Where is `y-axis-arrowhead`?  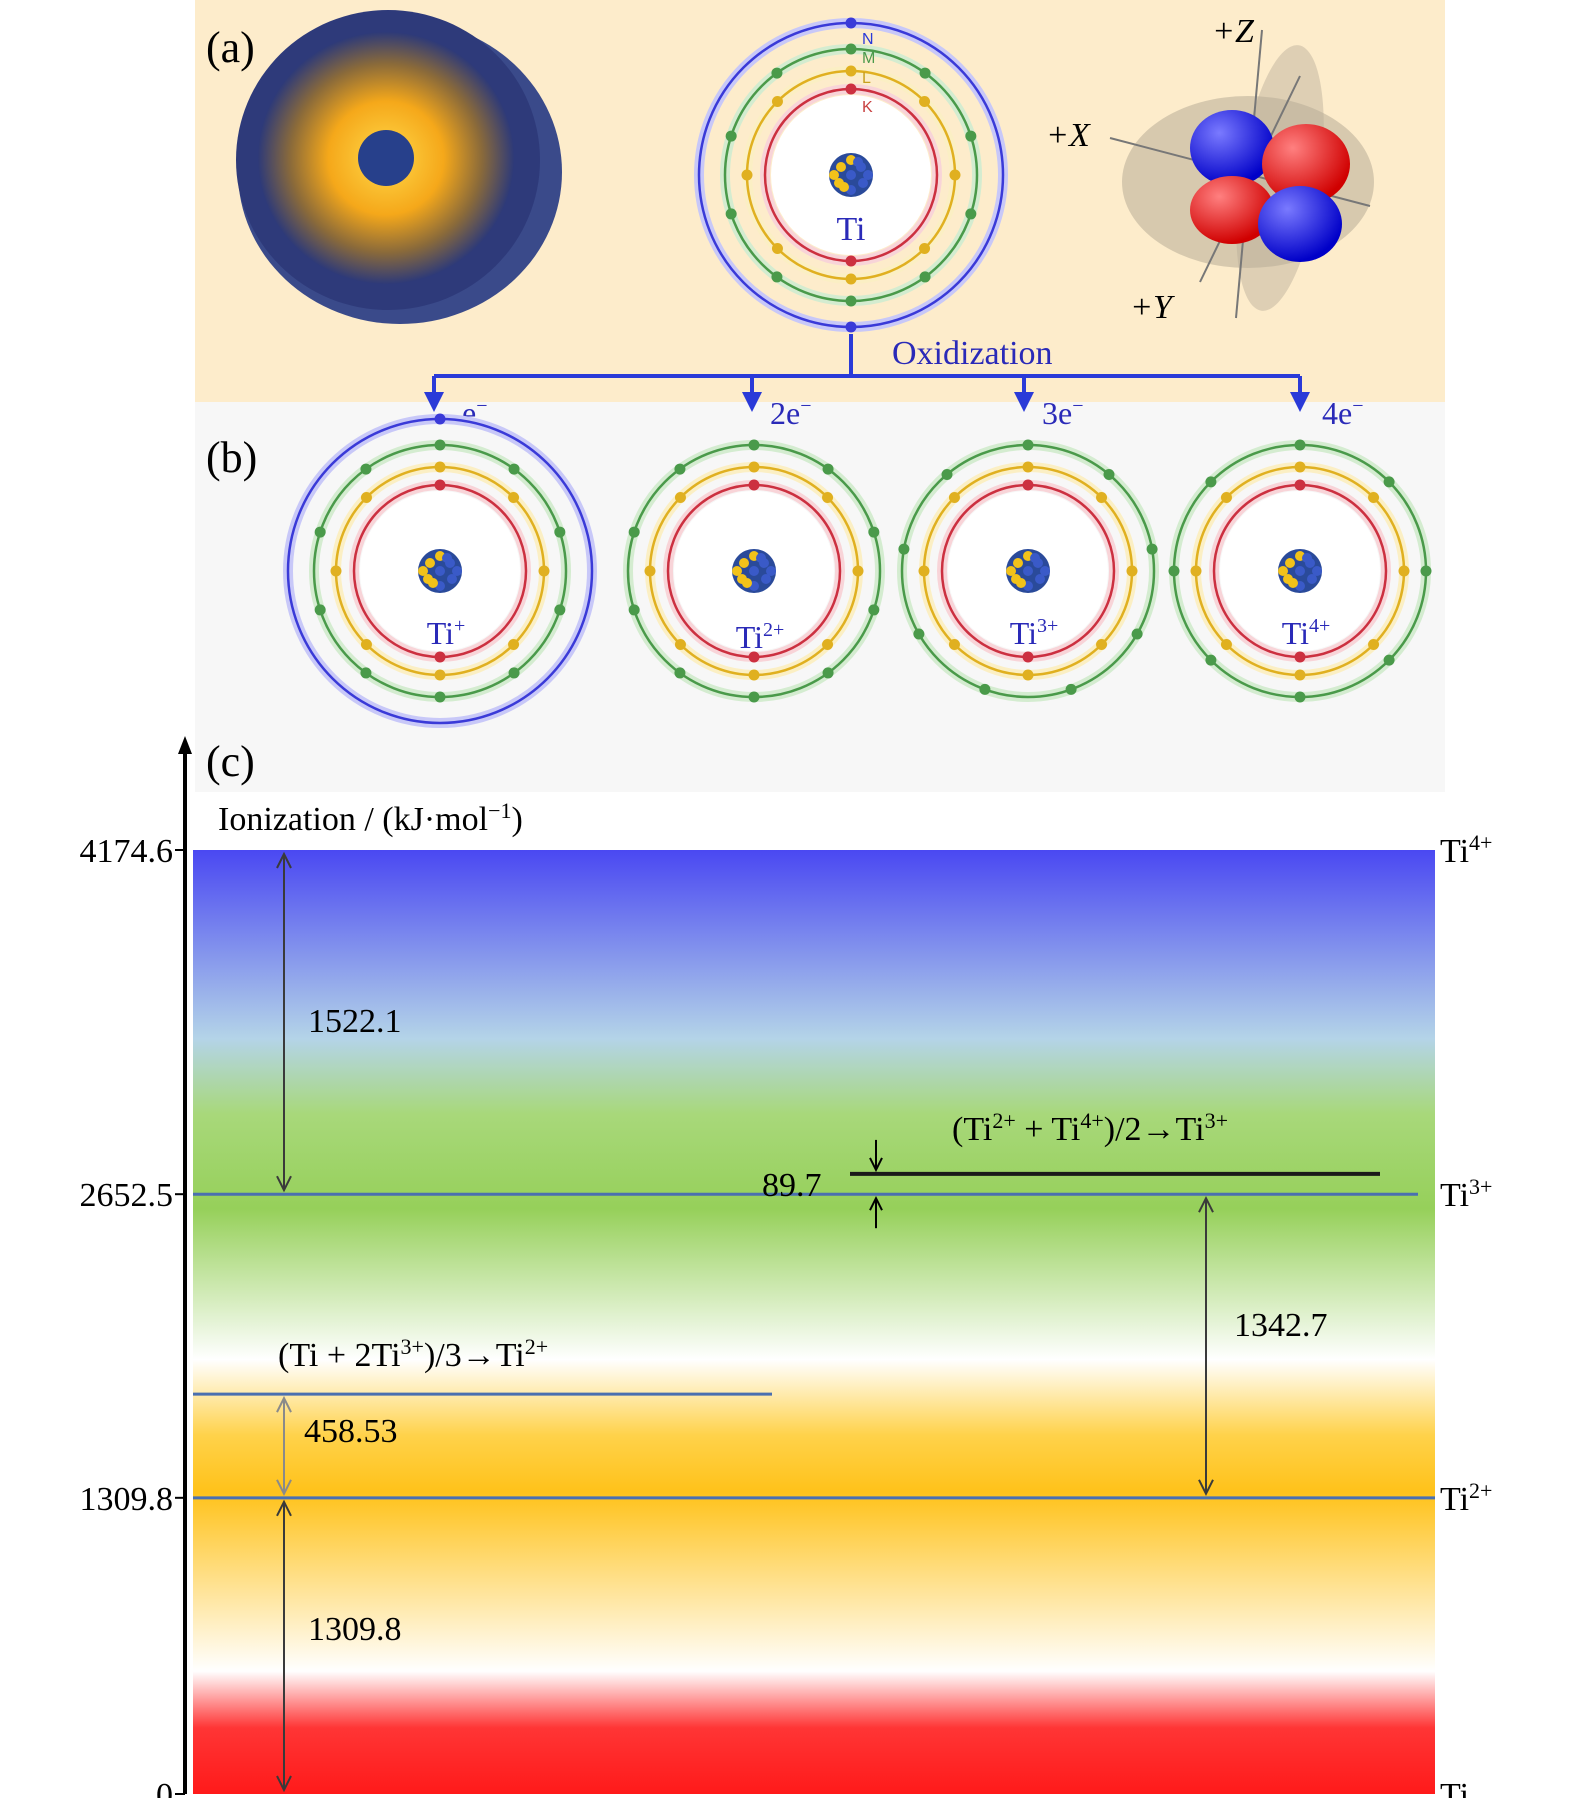 y-axis-arrowhead is located at coordinates (185, 745).